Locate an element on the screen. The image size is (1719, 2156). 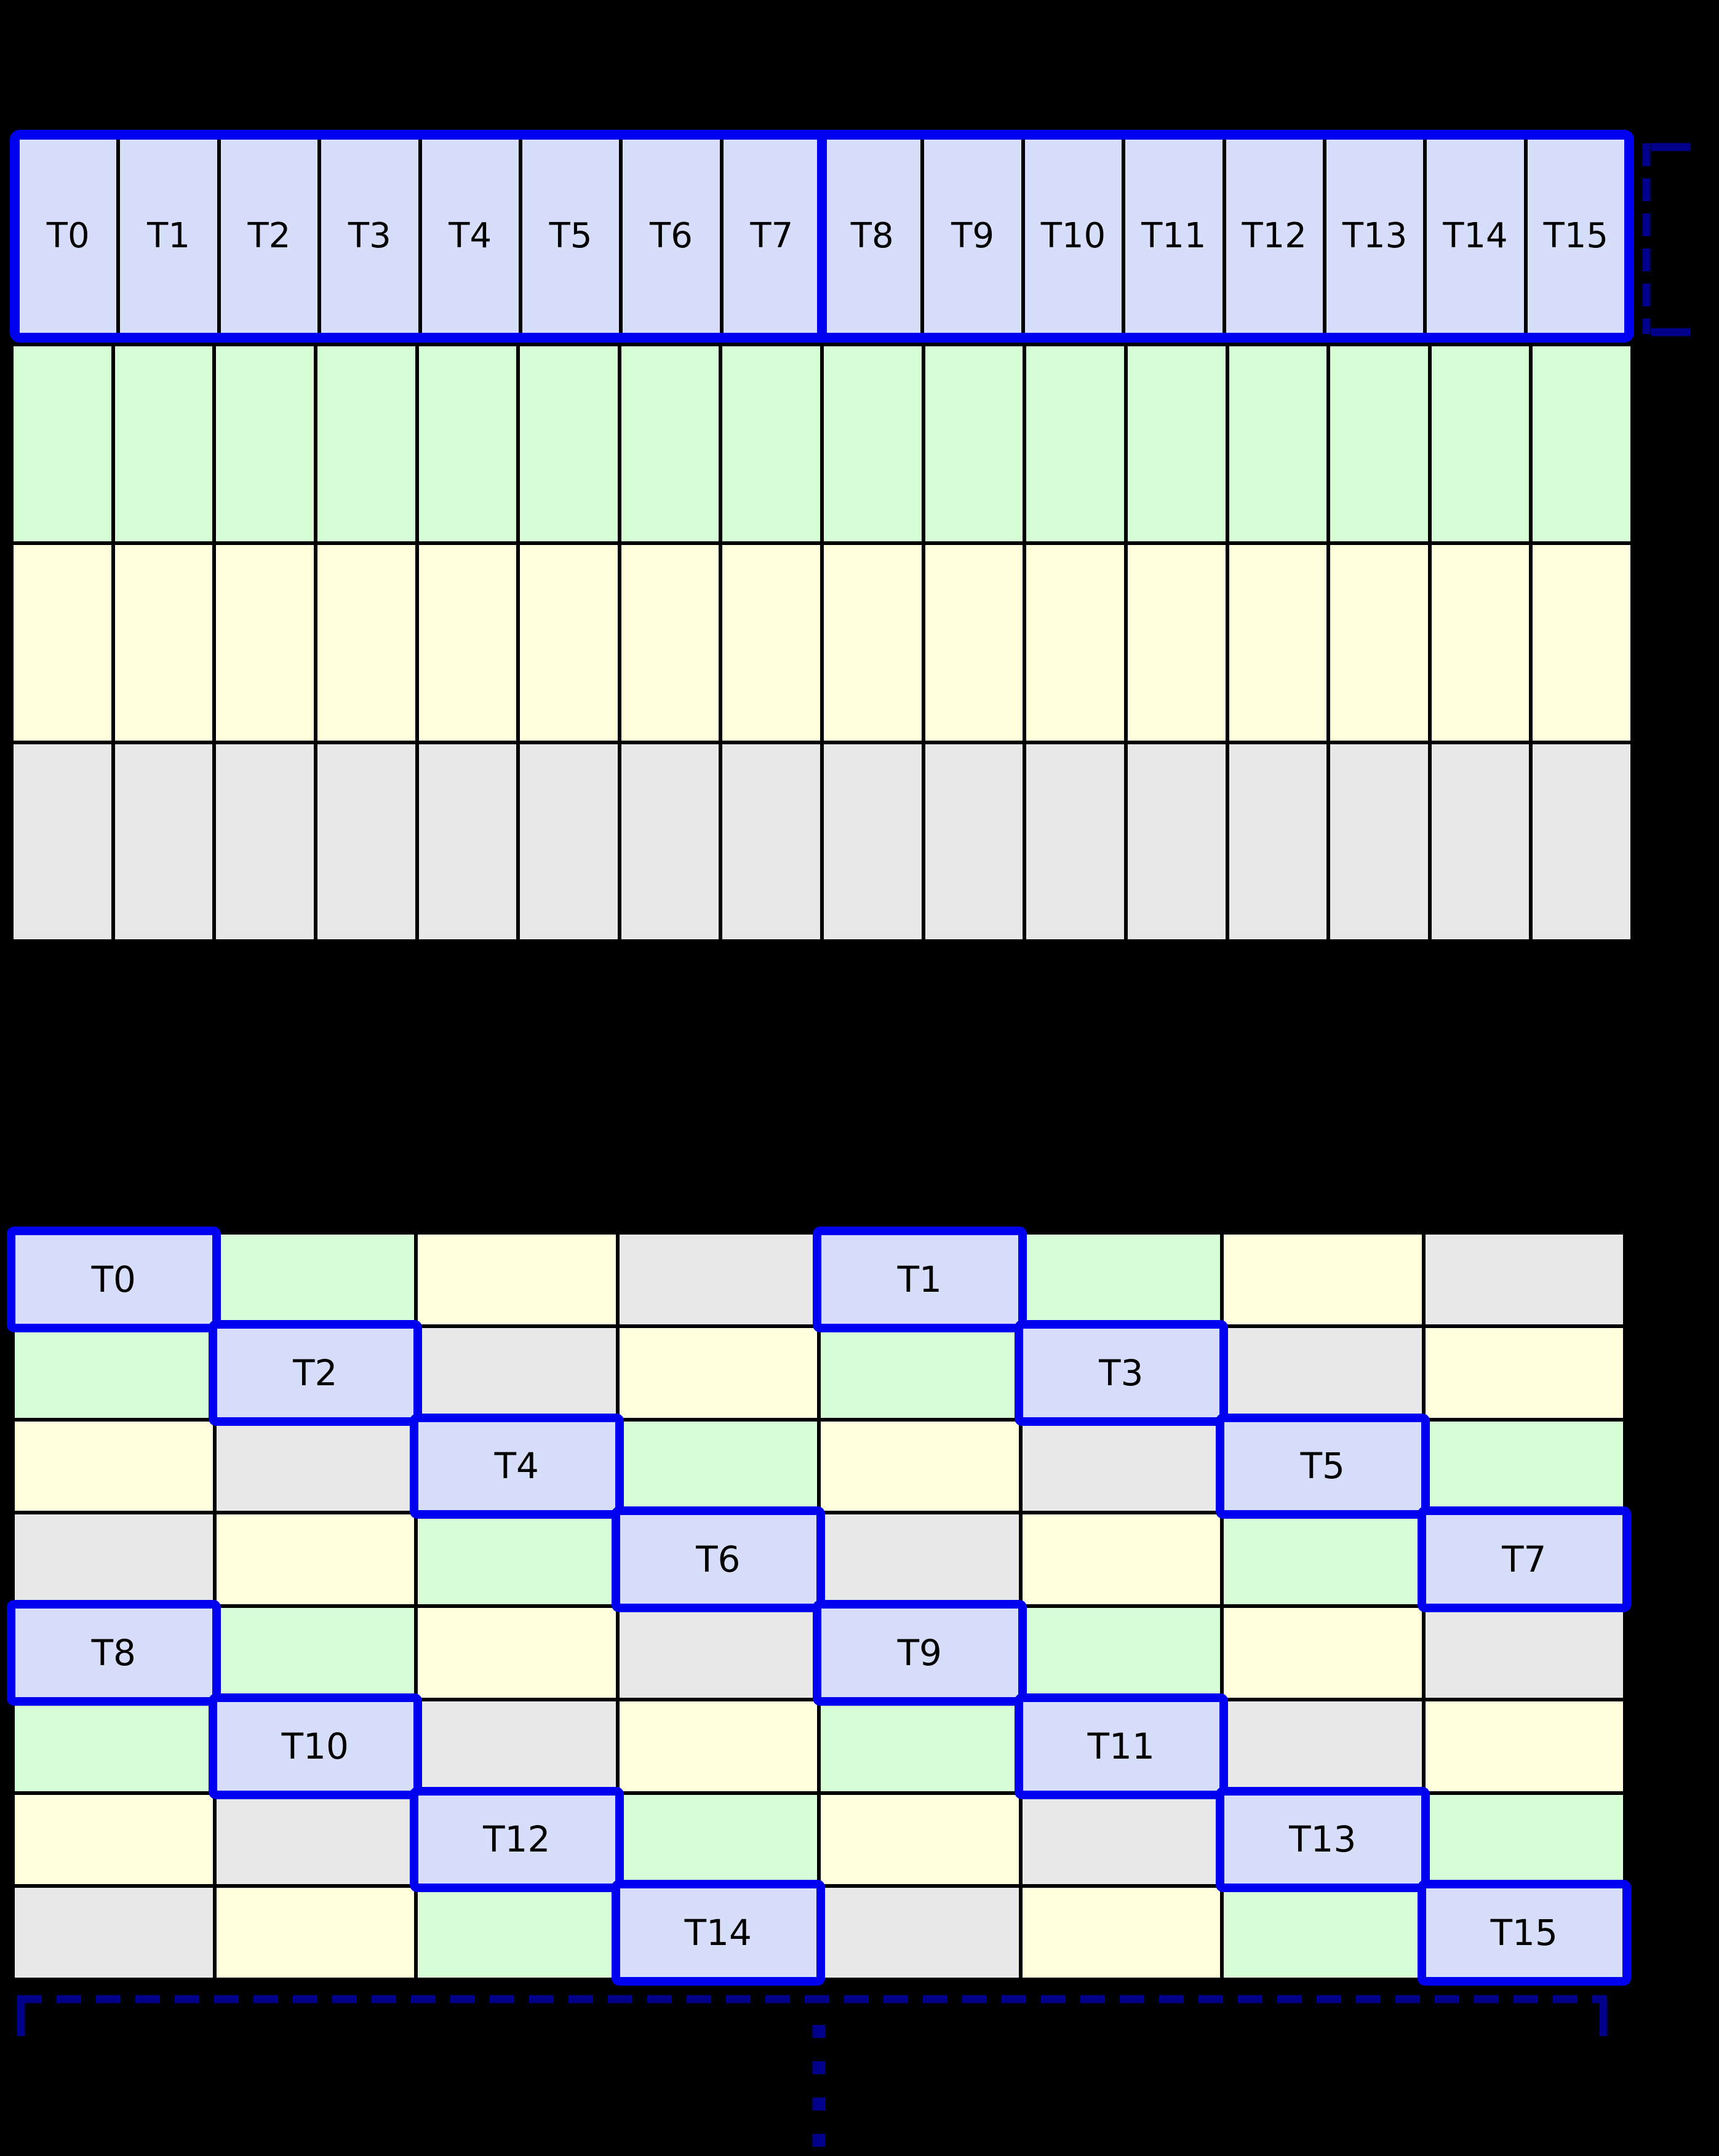
thread-label: T8 is located at coordinates (872, 236).